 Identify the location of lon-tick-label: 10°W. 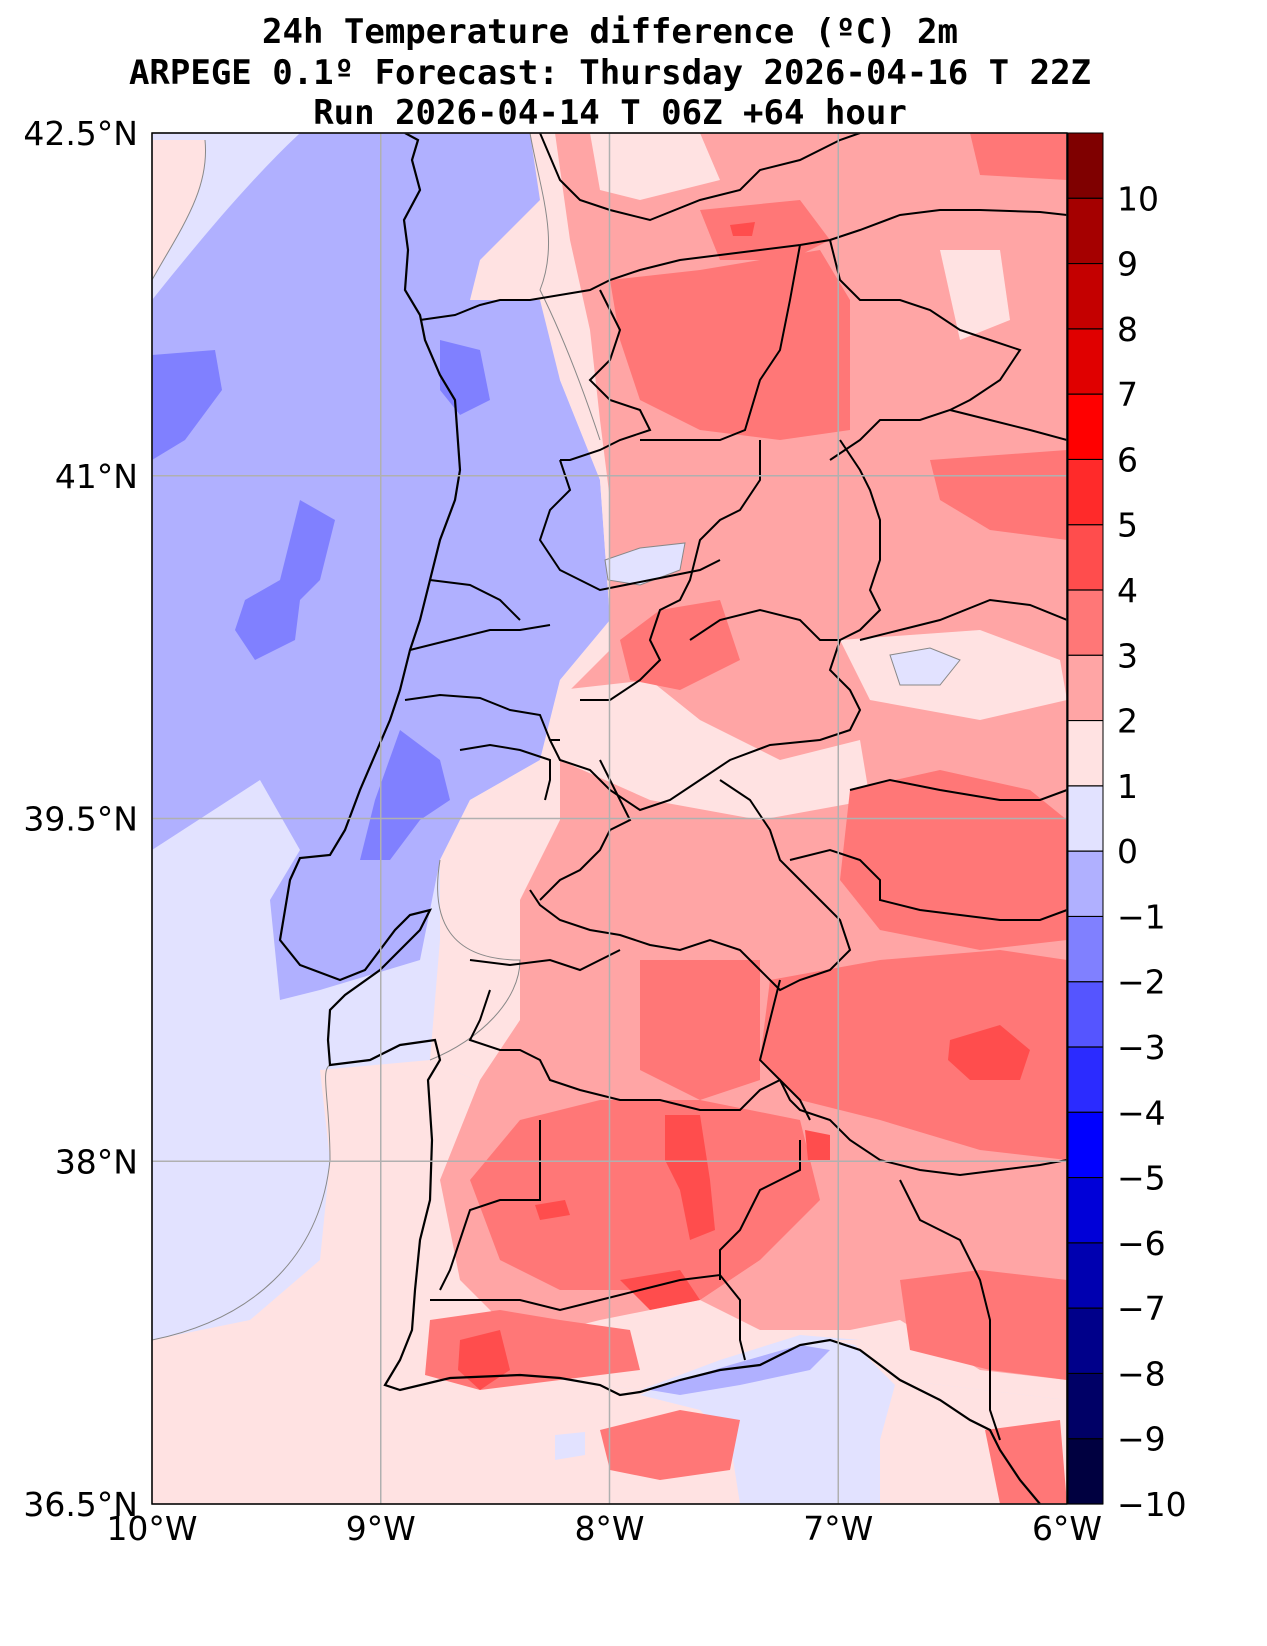
(151, 1528).